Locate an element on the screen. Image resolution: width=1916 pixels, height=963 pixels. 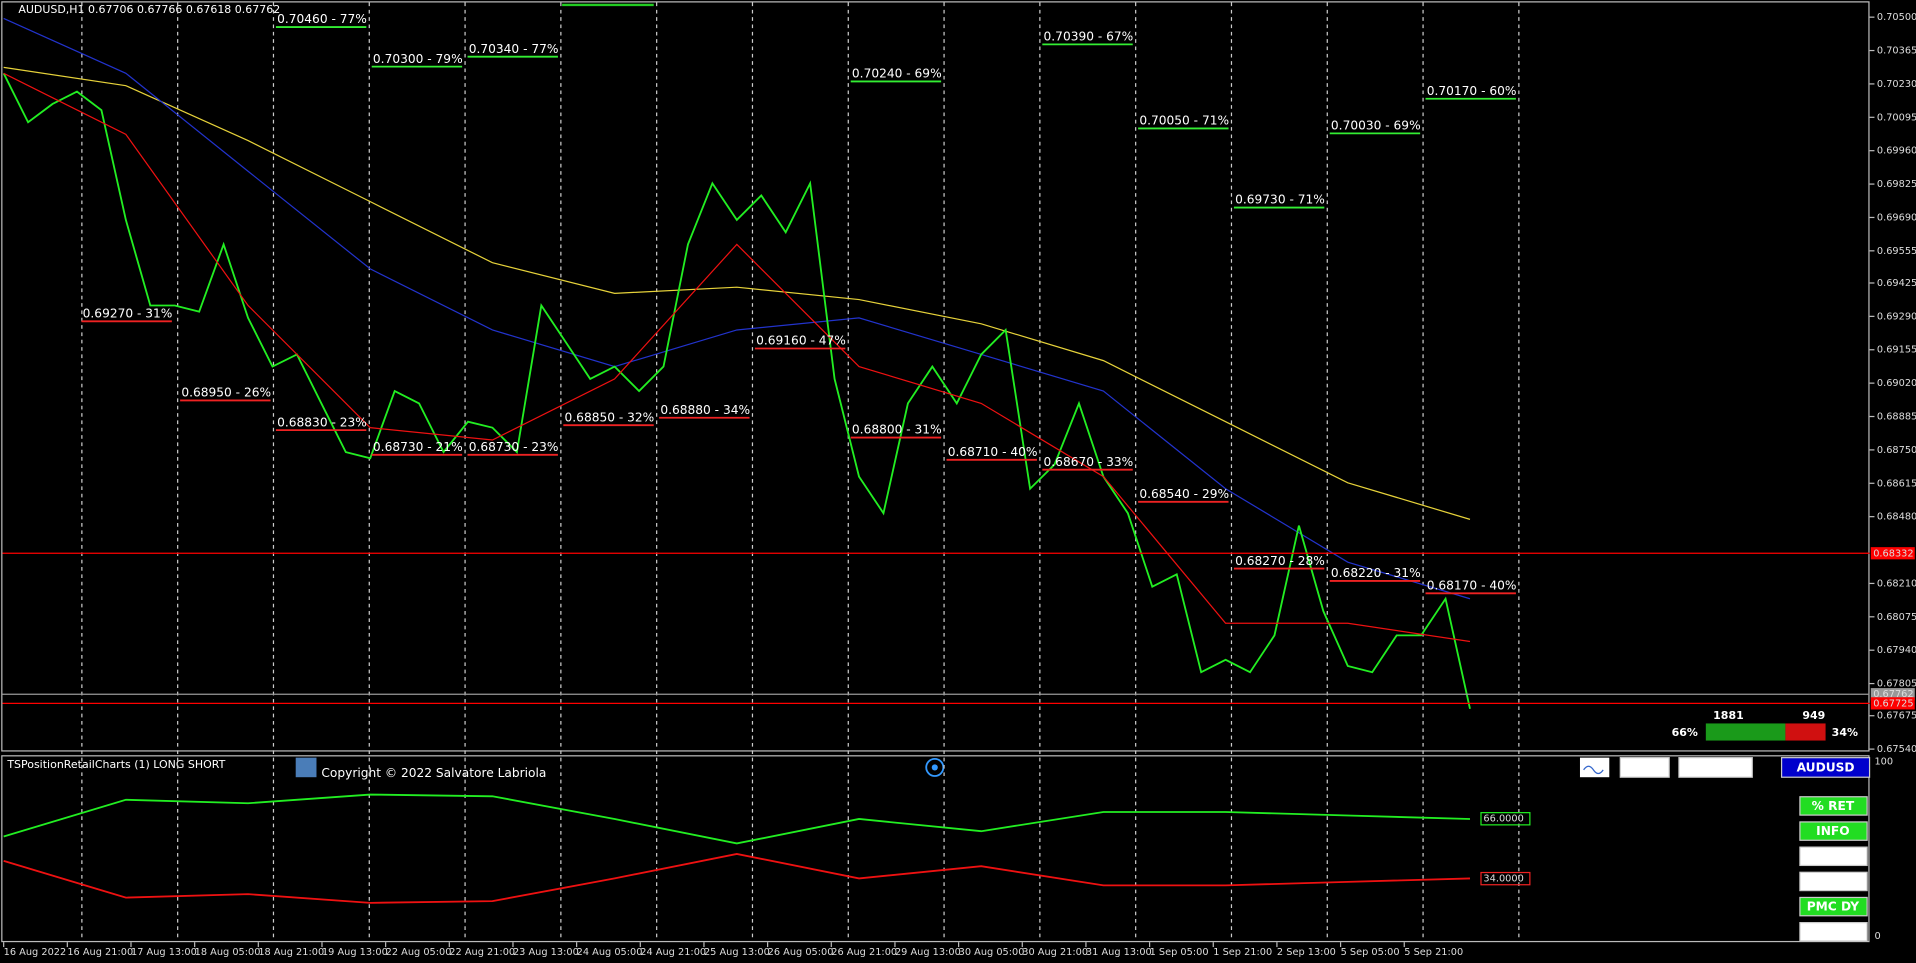
y-tick-label: 0.68615 is located at coordinates (1896, 483).